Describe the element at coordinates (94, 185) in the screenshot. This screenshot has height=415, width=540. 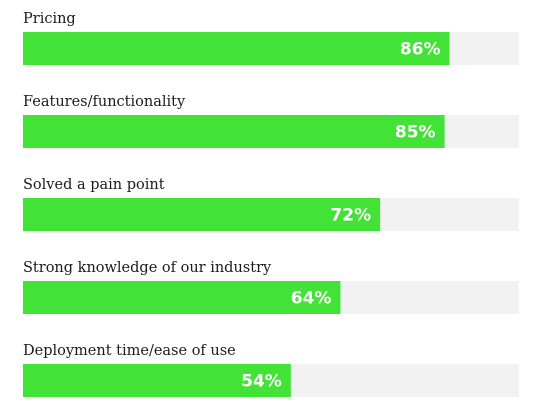
I see `category-label: Solved a pain point` at that location.